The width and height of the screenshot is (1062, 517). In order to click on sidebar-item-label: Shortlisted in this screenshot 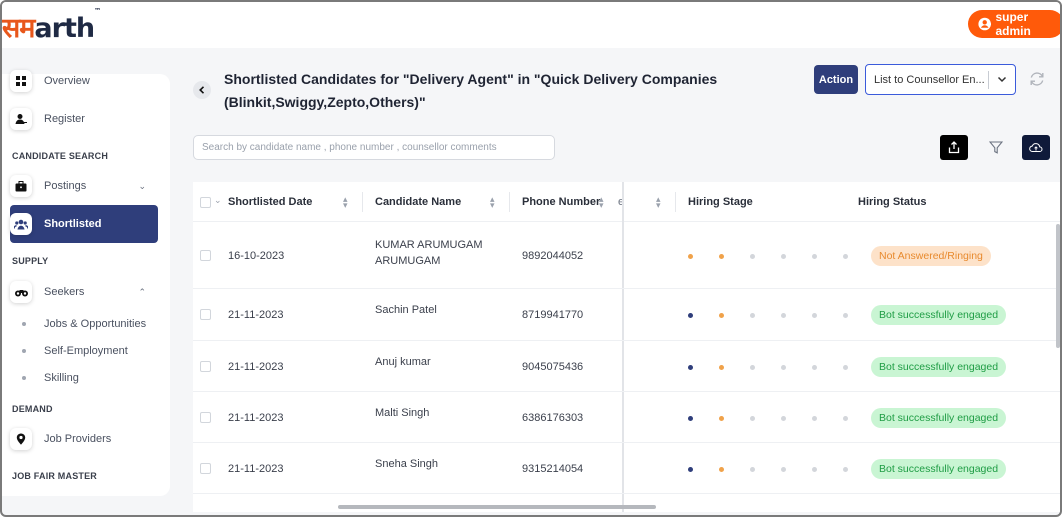, I will do `click(73, 224)`.